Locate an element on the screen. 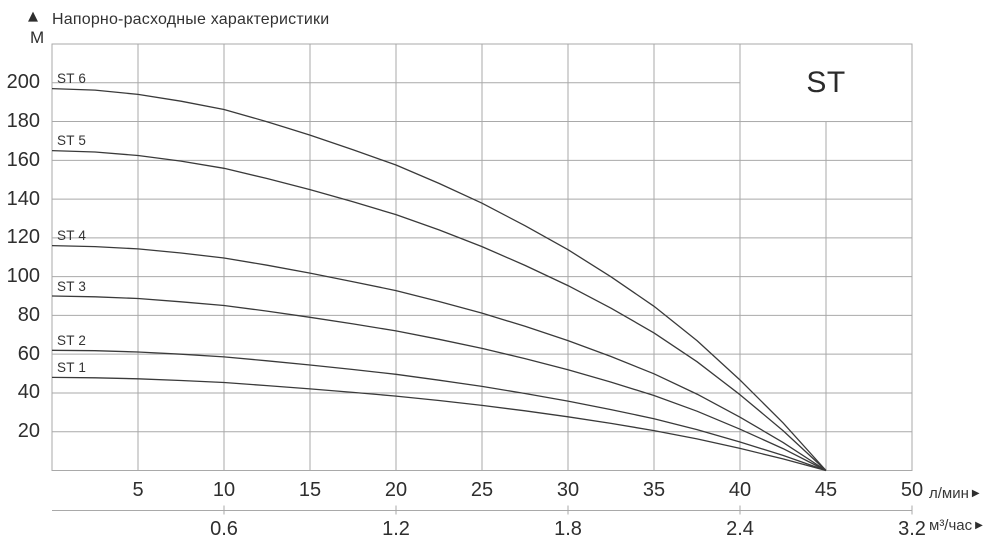  x-axis-unit-label: л/мин is located at coordinates (949, 493).